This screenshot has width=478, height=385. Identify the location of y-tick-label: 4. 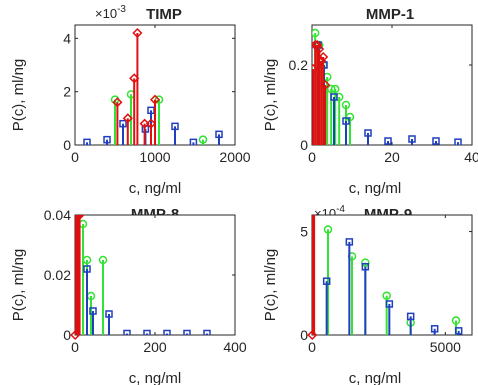
(67, 38).